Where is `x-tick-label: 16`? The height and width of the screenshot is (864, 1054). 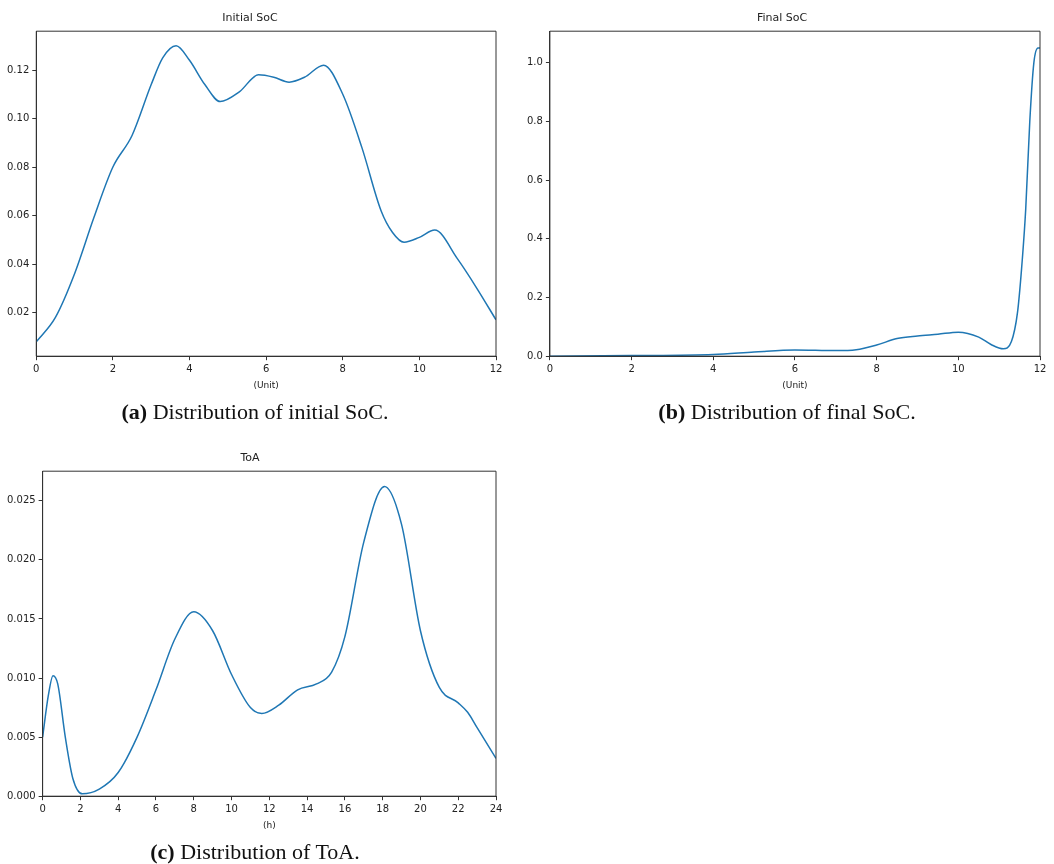
x-tick-label: 16 is located at coordinates (345, 808).